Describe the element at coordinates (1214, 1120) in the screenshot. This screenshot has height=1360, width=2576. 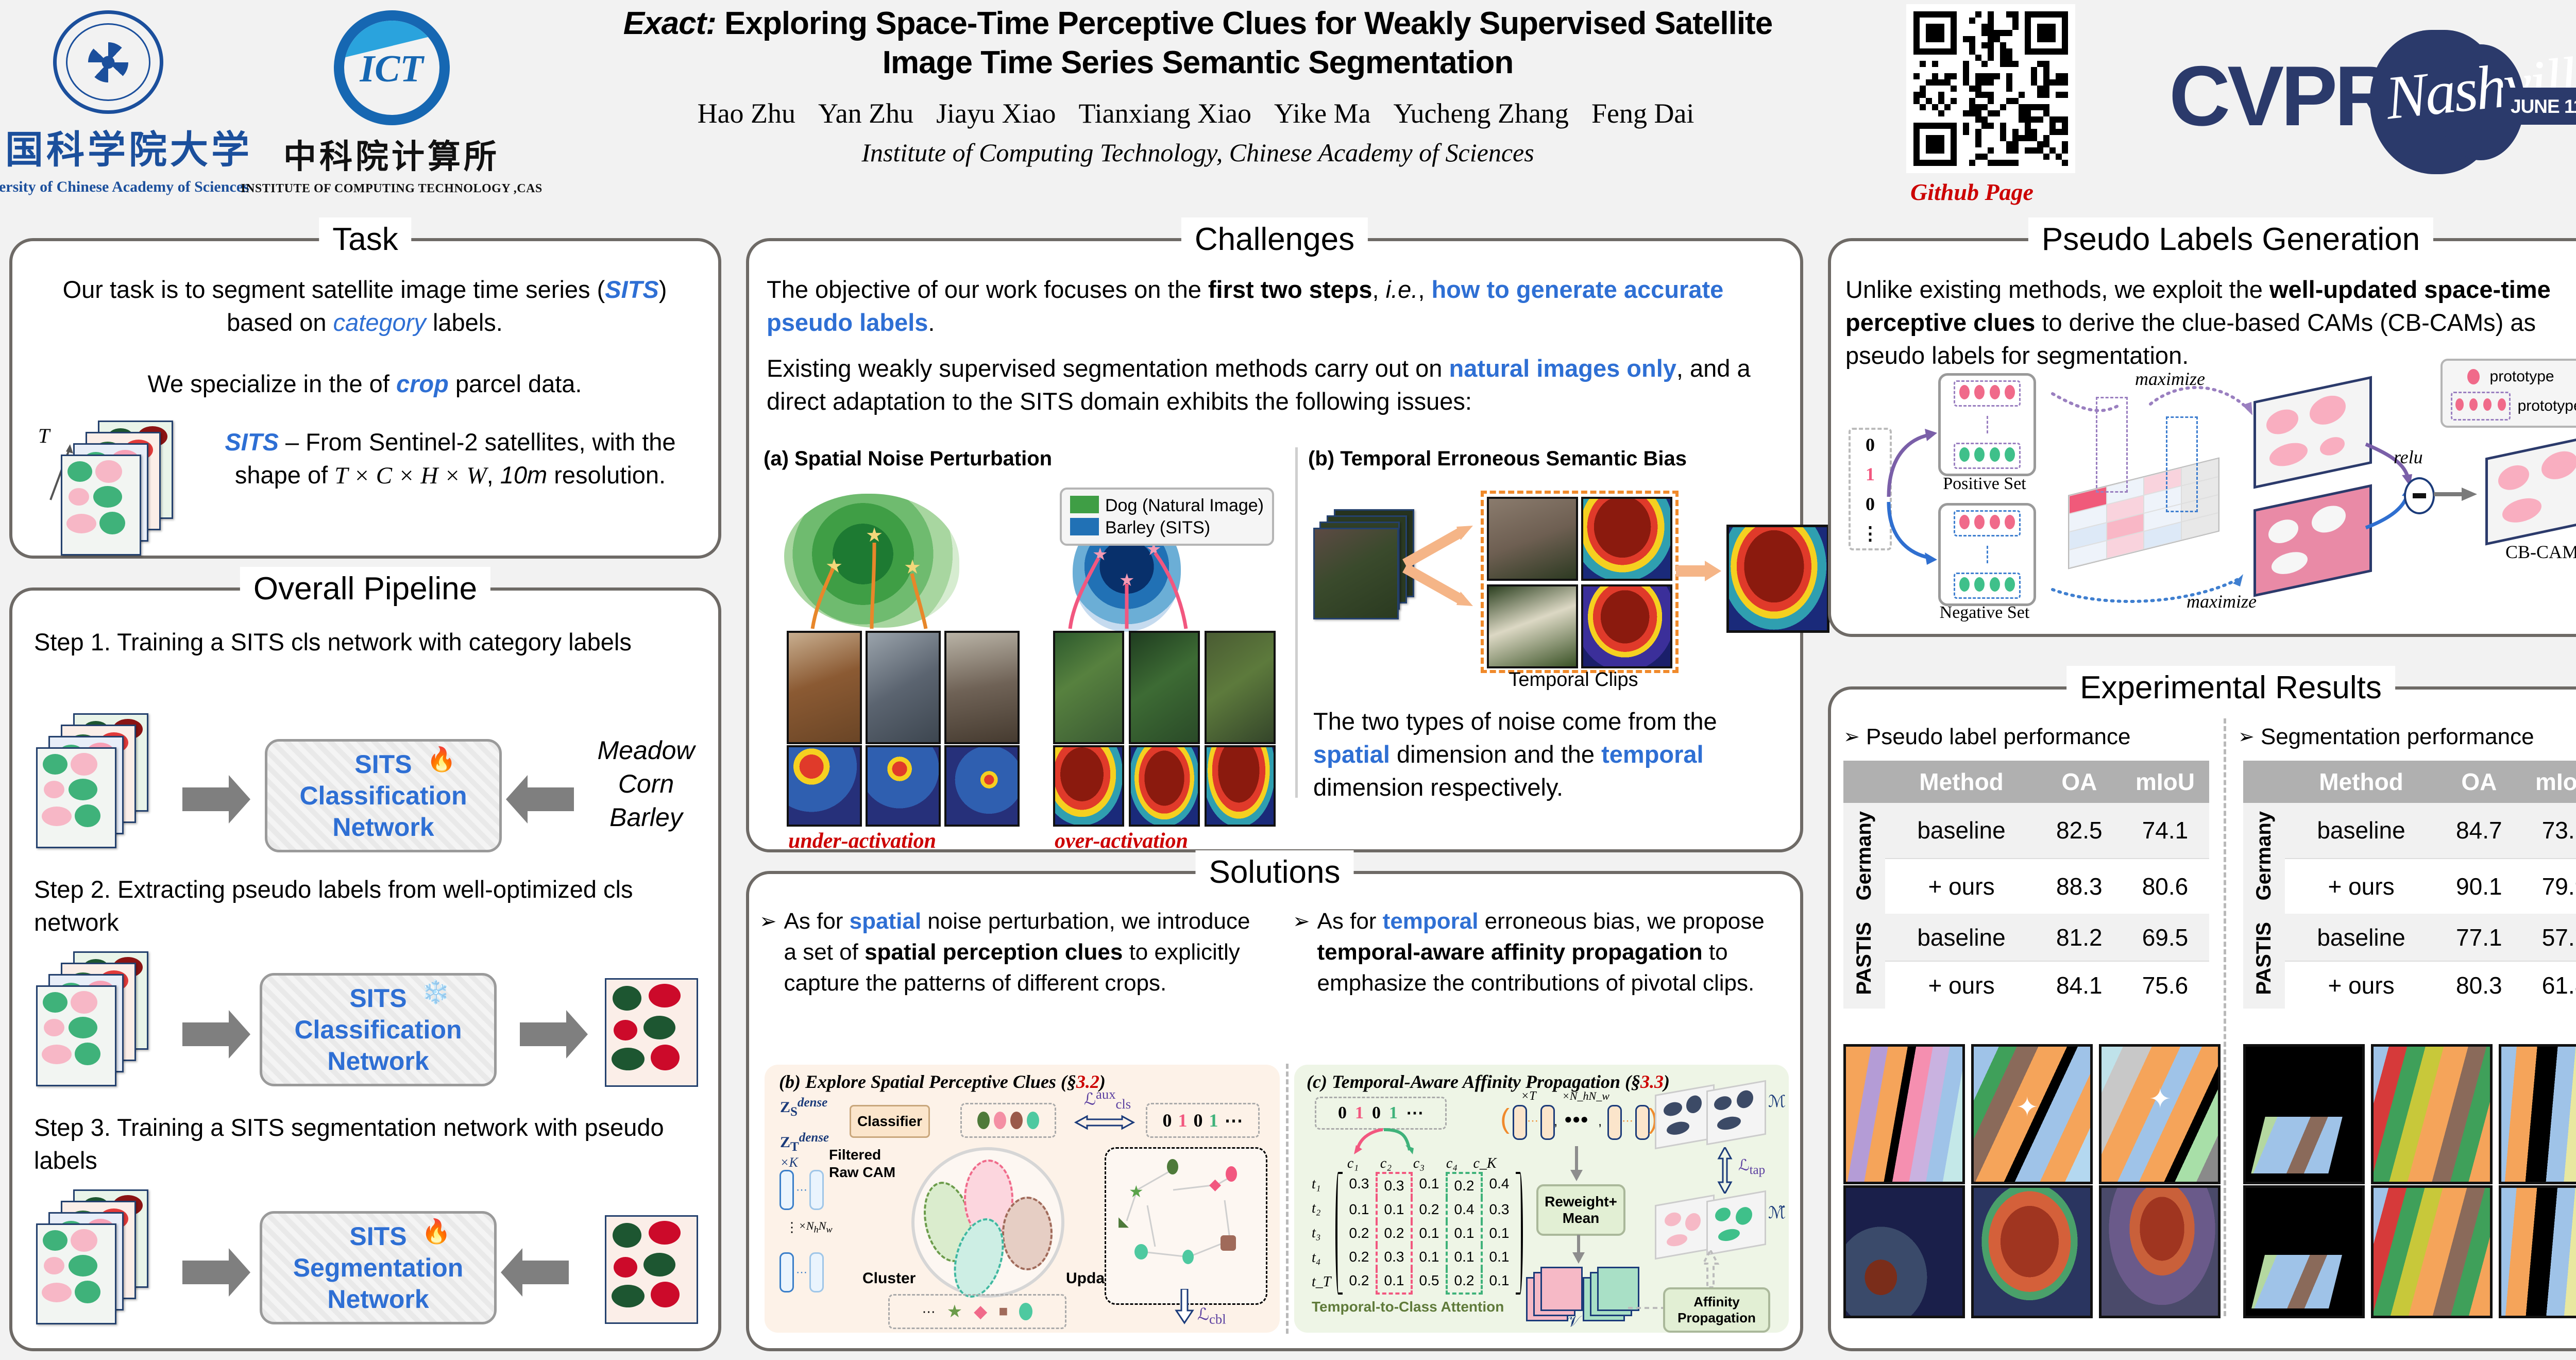
I see `fig-b-onehot-3: 1` at that location.